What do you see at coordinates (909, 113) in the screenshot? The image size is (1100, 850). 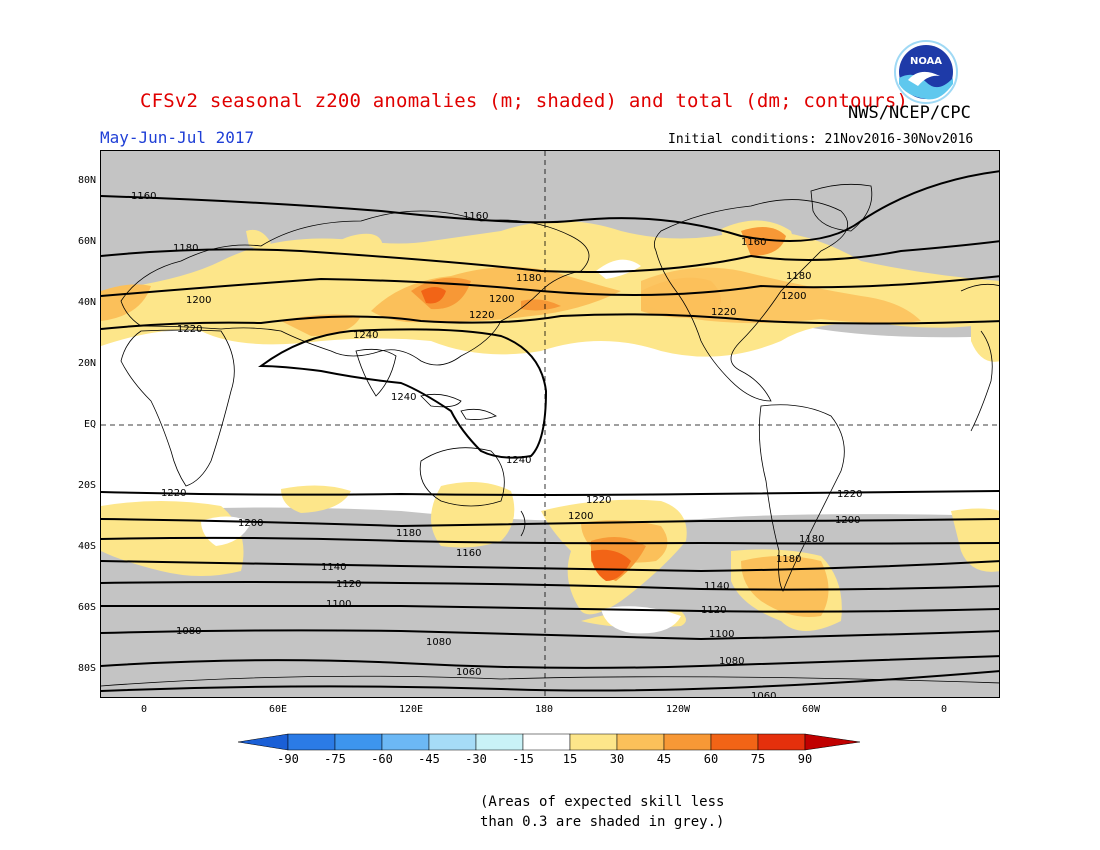 I see `agency-label: NWS/NCEP/CPC` at bounding box center [909, 113].